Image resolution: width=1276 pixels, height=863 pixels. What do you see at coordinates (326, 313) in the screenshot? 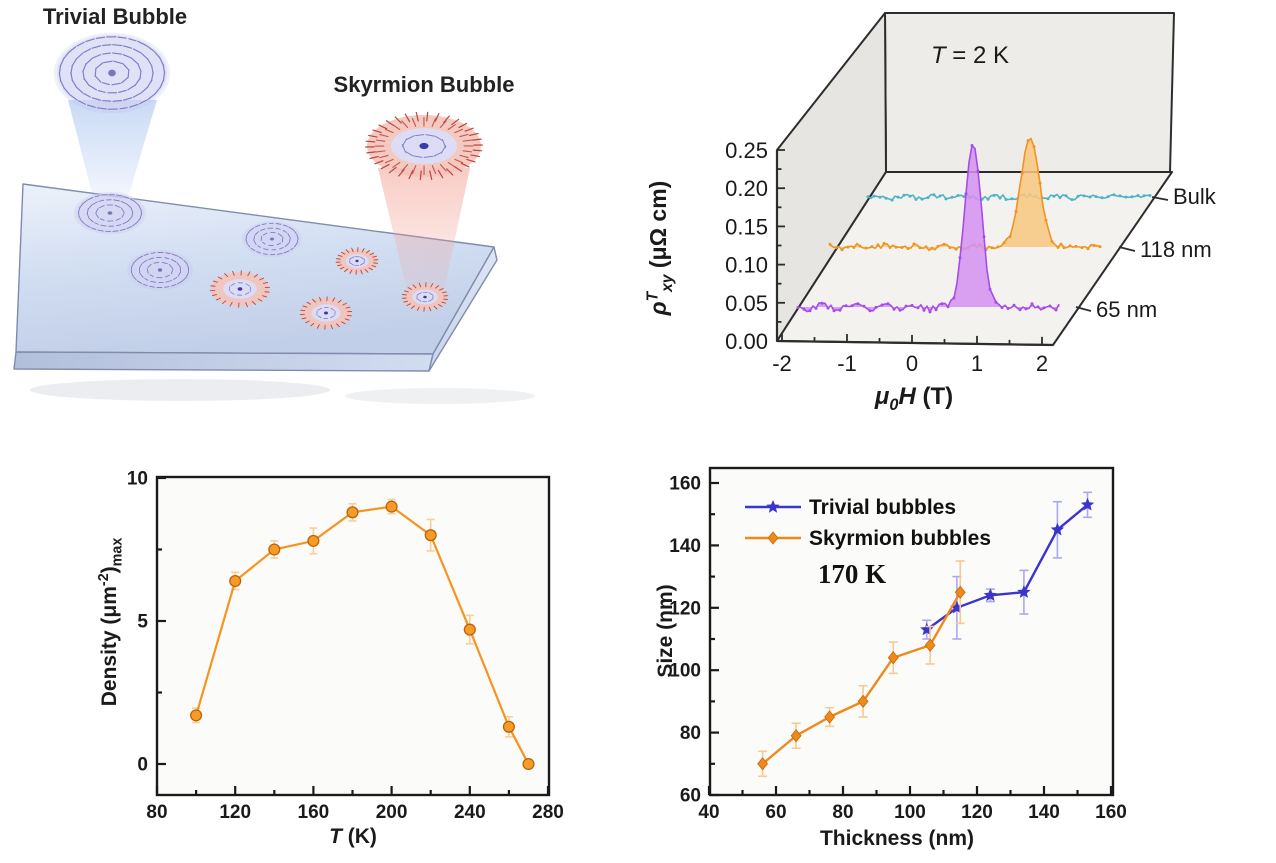
I see `skyrmion-bubble-core` at bounding box center [326, 313].